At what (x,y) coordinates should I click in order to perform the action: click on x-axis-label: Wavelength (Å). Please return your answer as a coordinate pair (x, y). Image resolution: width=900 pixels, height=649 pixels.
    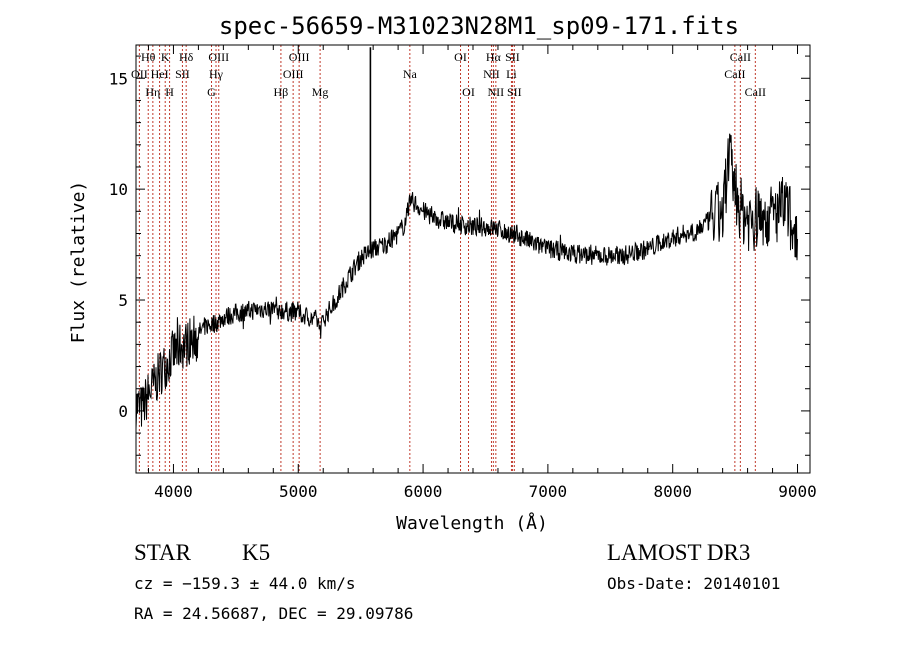
    Looking at the image, I should click on (472, 523).